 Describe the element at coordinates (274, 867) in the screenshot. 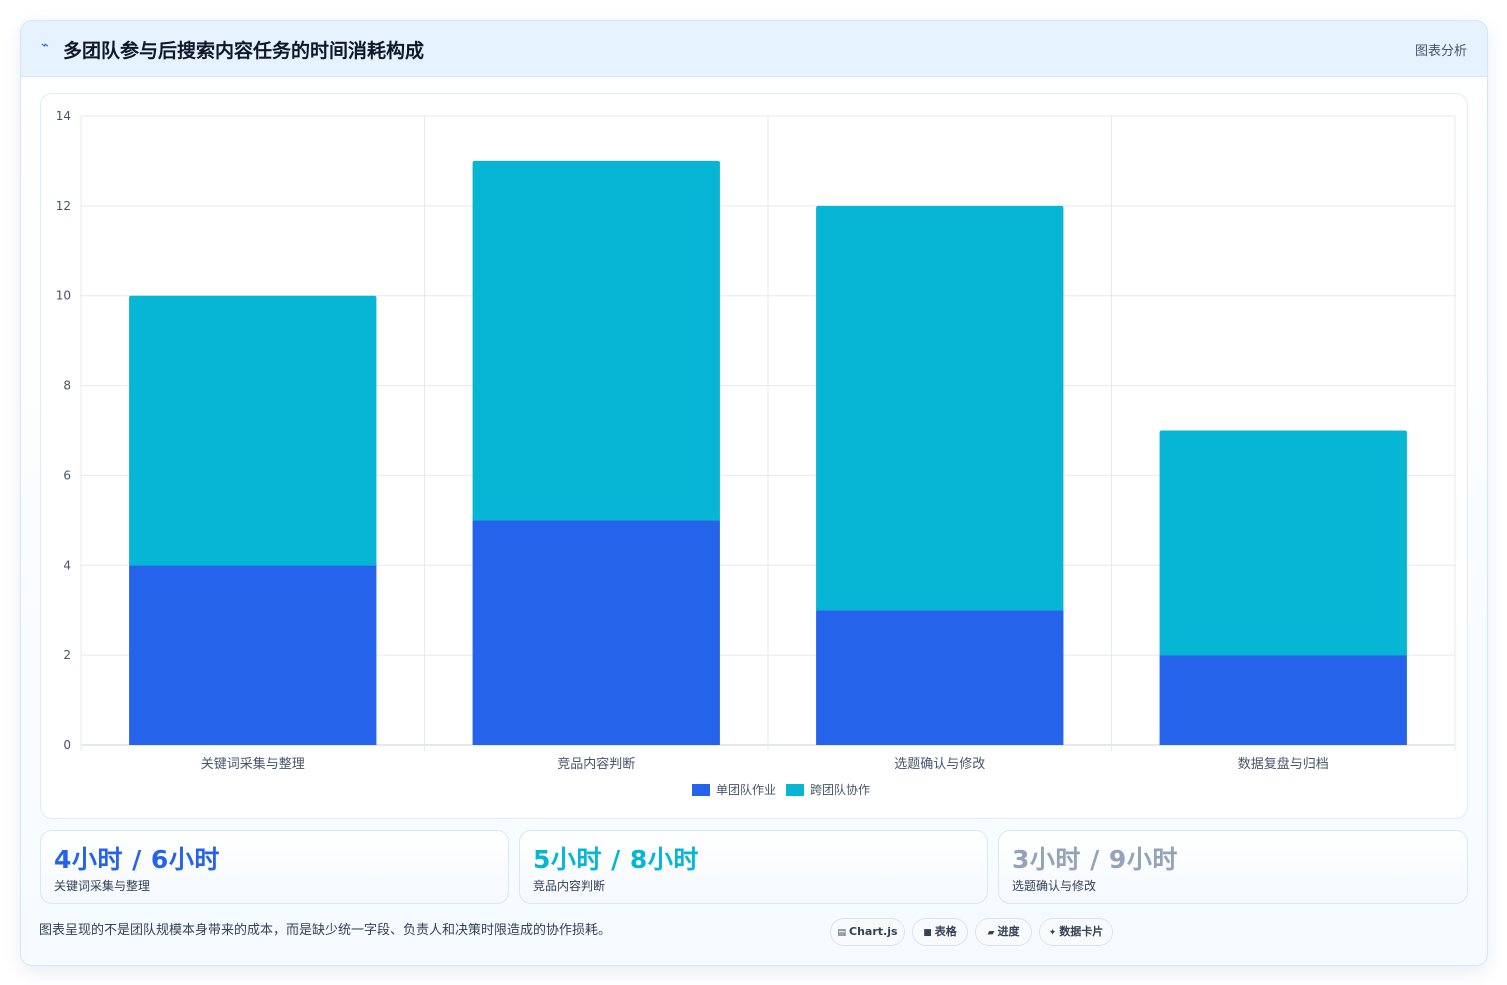

I see `stat-card-keywords: 4小时 / 6小时 关键词采集与整理` at that location.